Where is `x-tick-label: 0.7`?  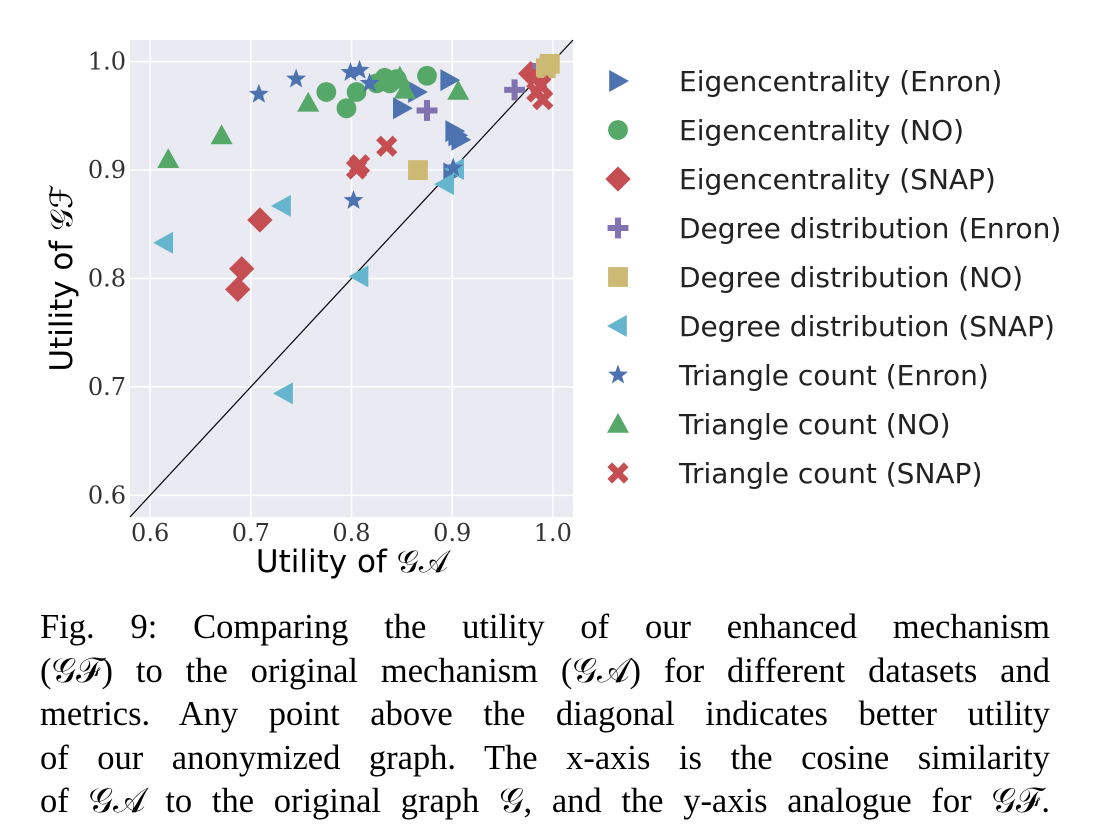 x-tick-label: 0.7 is located at coordinates (251, 533).